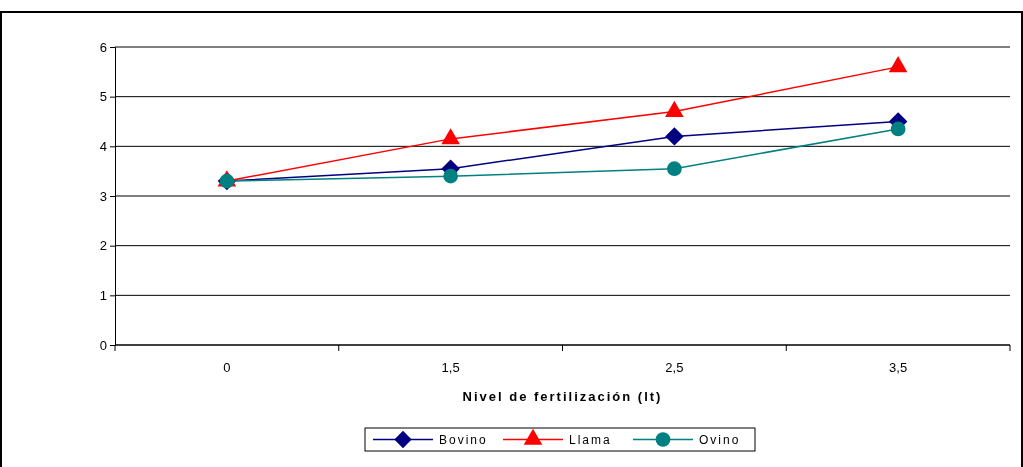 This screenshot has width=1023, height=467. Describe the element at coordinates (562, 396) in the screenshot. I see `x-axis-title: Nivel de fertilización (lt)` at that location.